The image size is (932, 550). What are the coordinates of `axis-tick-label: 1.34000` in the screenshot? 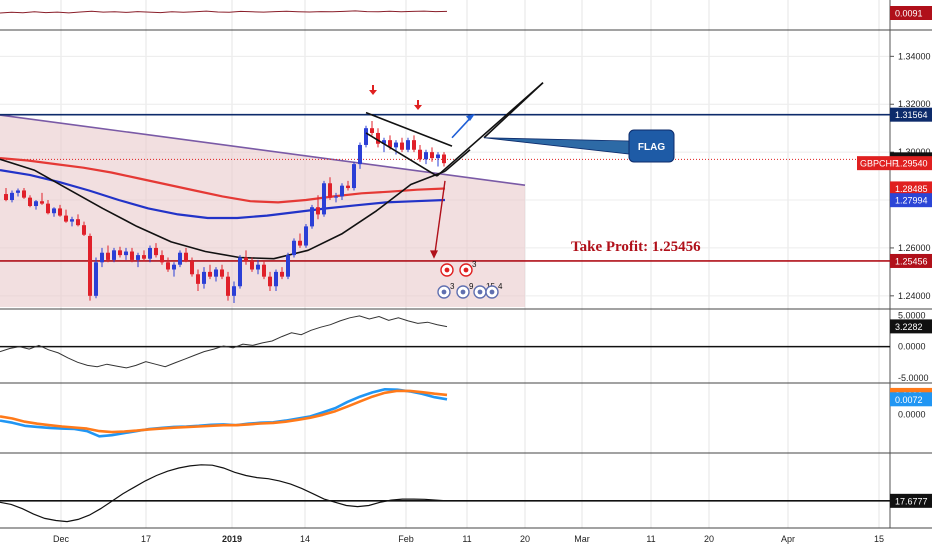 It's located at (914, 56).